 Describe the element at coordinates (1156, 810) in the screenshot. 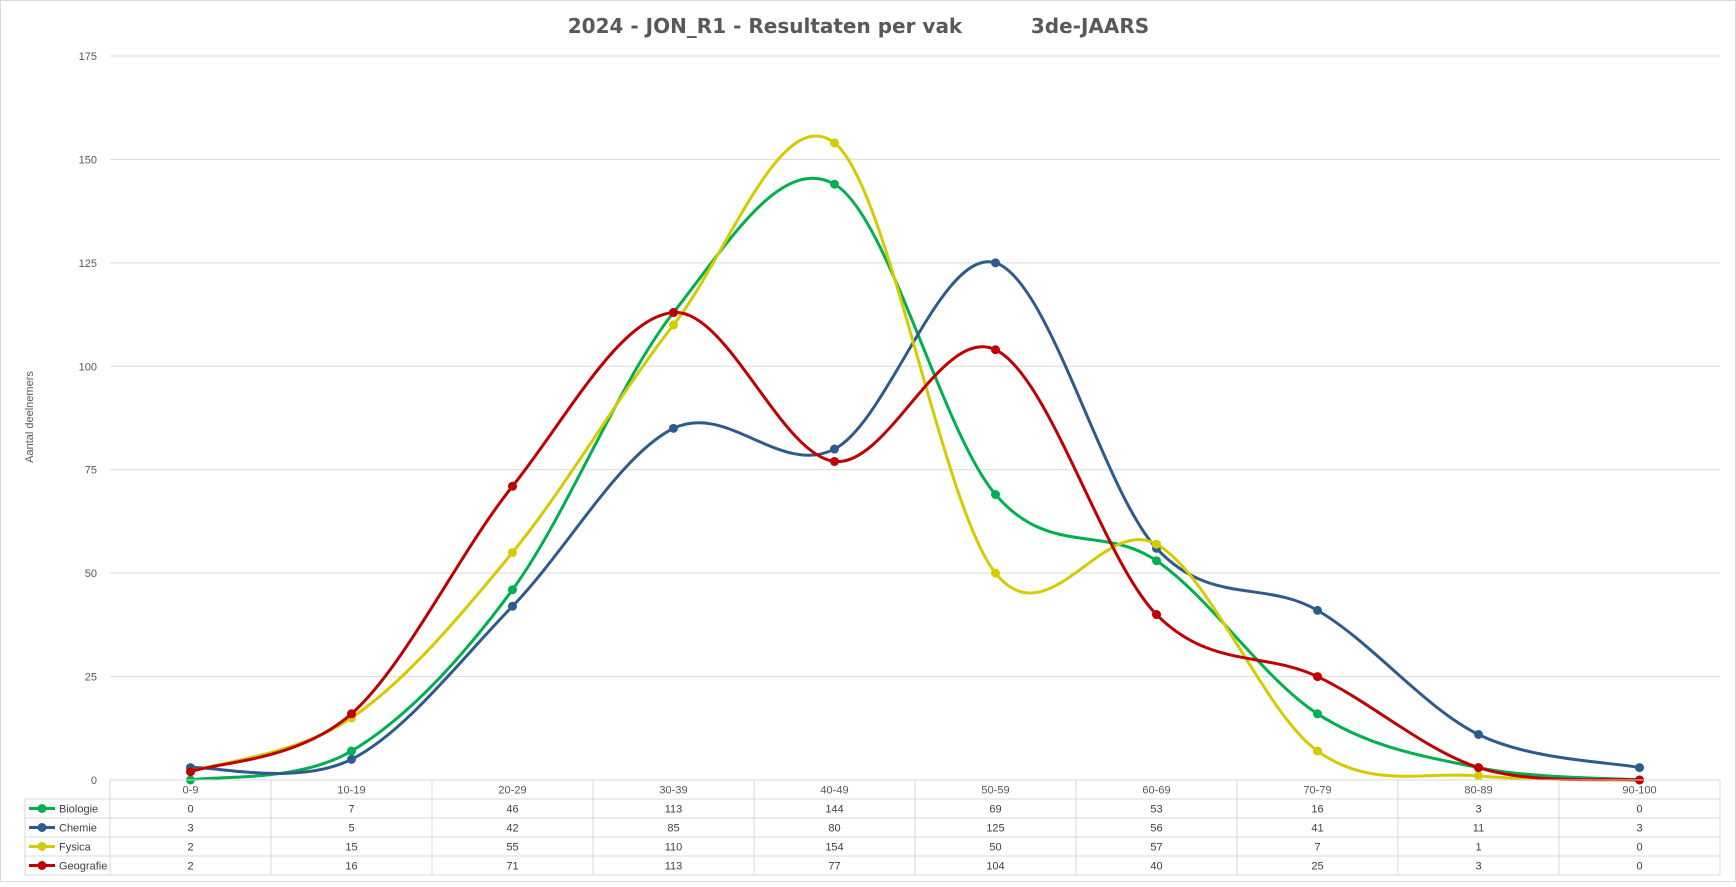

I see `data-label: 53` at that location.